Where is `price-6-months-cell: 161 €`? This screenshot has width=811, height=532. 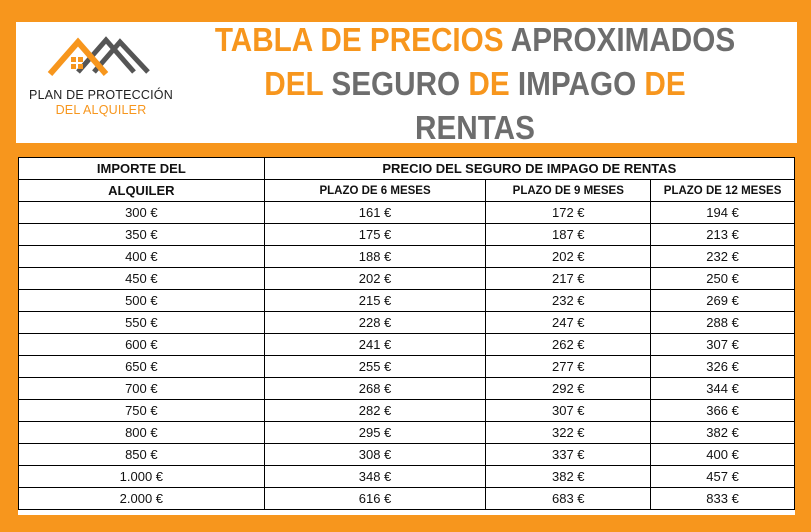 price-6-months-cell: 161 € is located at coordinates (375, 212).